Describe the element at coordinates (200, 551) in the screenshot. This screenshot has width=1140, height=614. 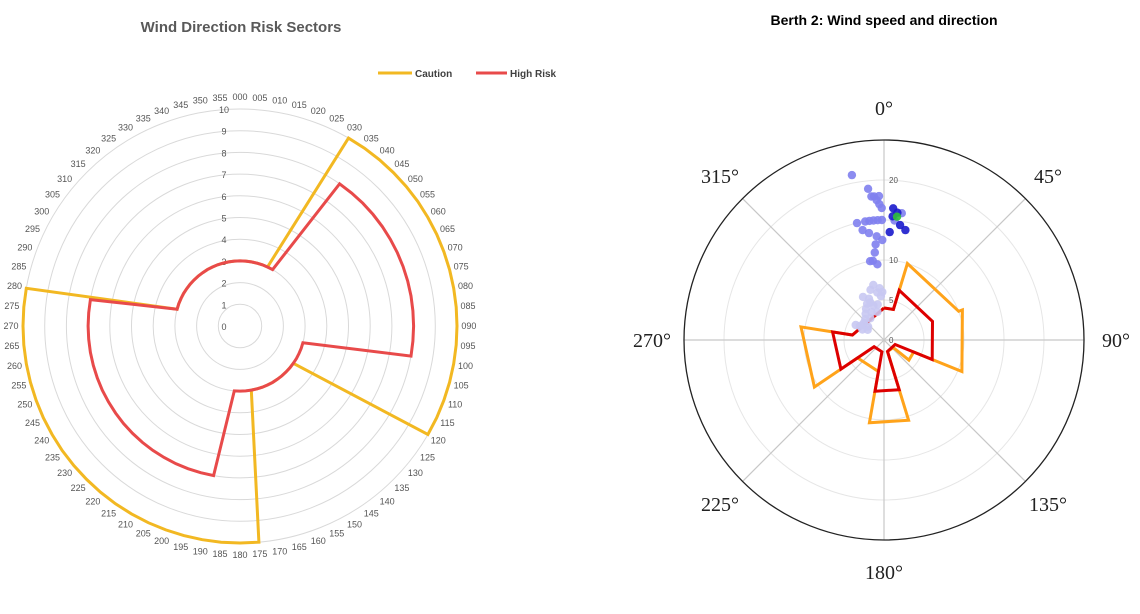
I see `direction-tick-label: 190` at that location.